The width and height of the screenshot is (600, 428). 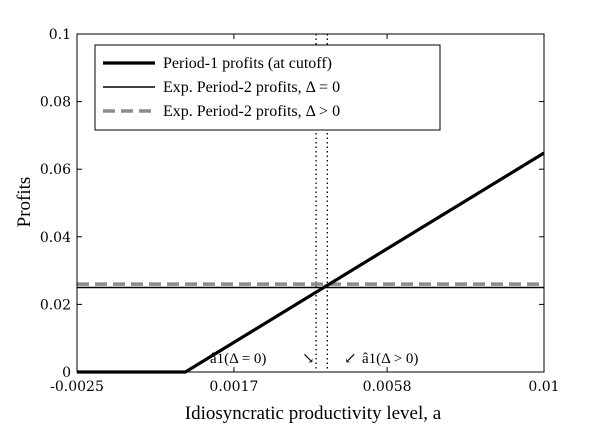 What do you see at coordinates (55, 103) in the screenshot?
I see `y-tick-label-4: 0.08` at bounding box center [55, 103].